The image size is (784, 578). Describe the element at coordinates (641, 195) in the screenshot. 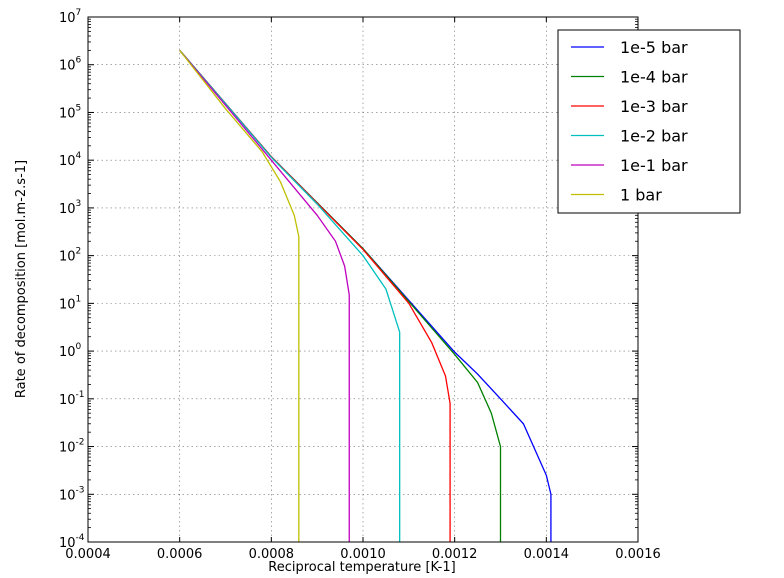

I see `legend-label: 1 bar` at that location.